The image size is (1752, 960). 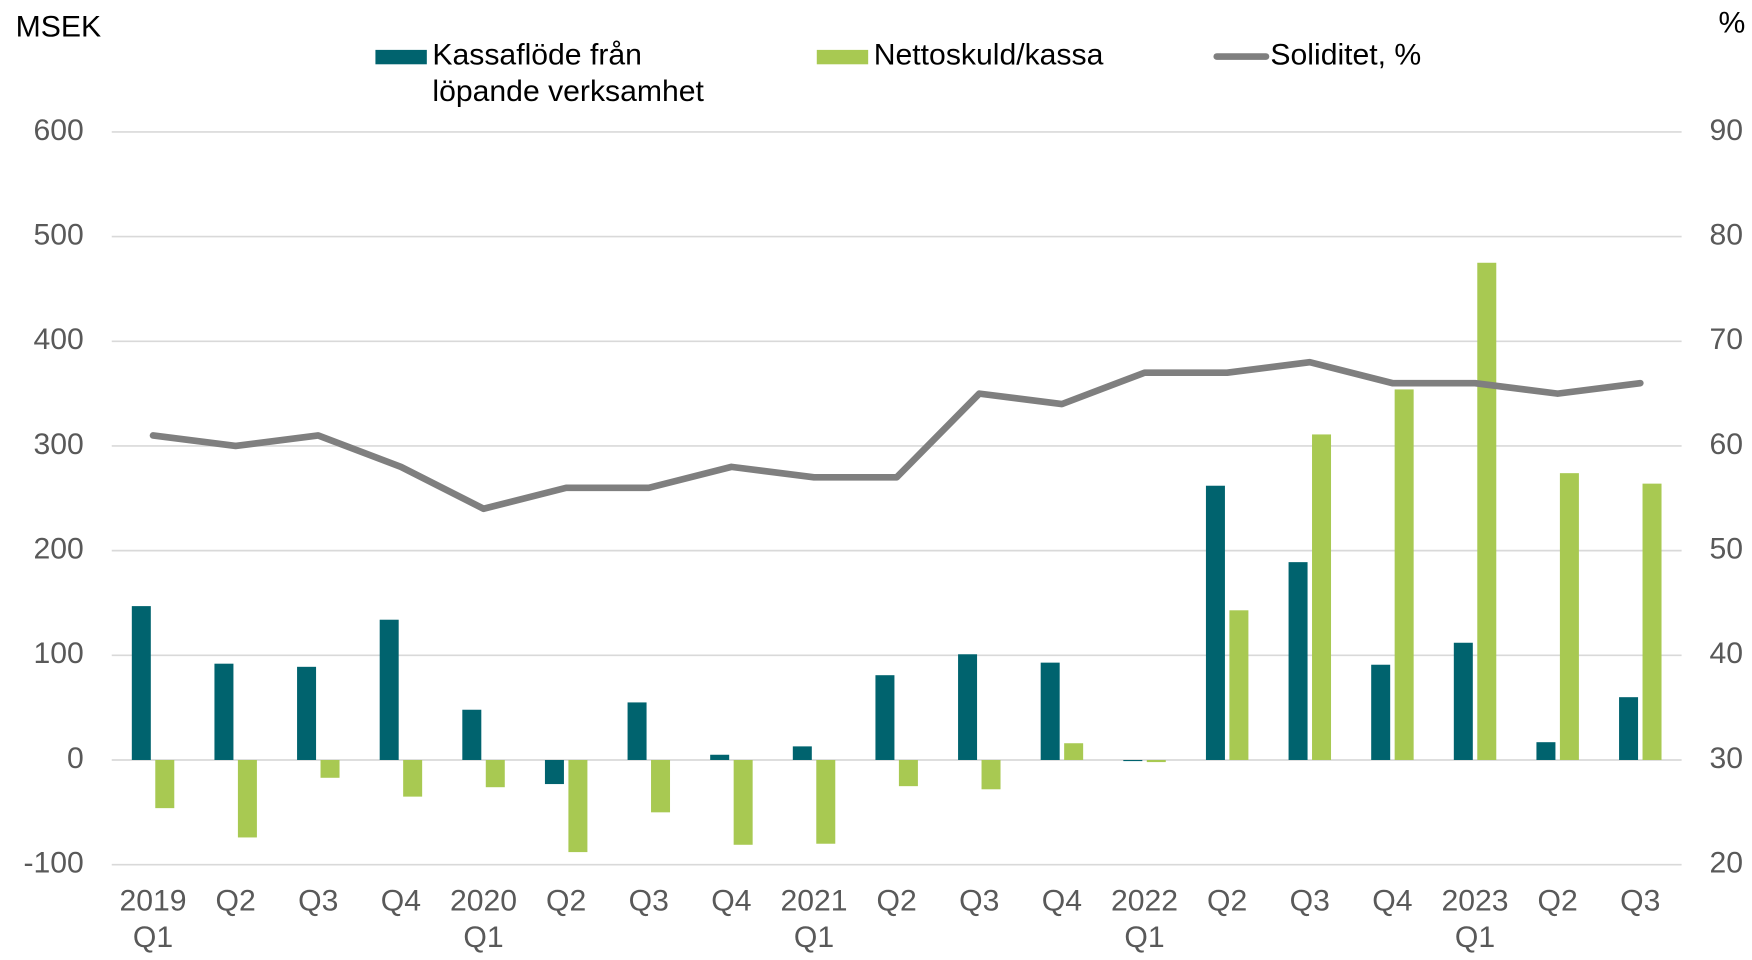 What do you see at coordinates (1727, 130) in the screenshot?
I see `y2-tick-label: 90` at bounding box center [1727, 130].